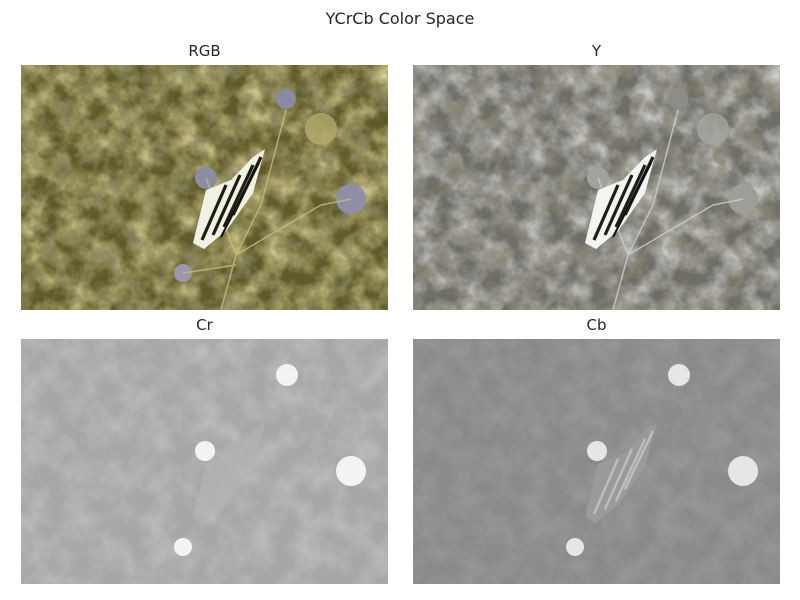  I want to click on panel-title-y: Y, so click(596, 51).